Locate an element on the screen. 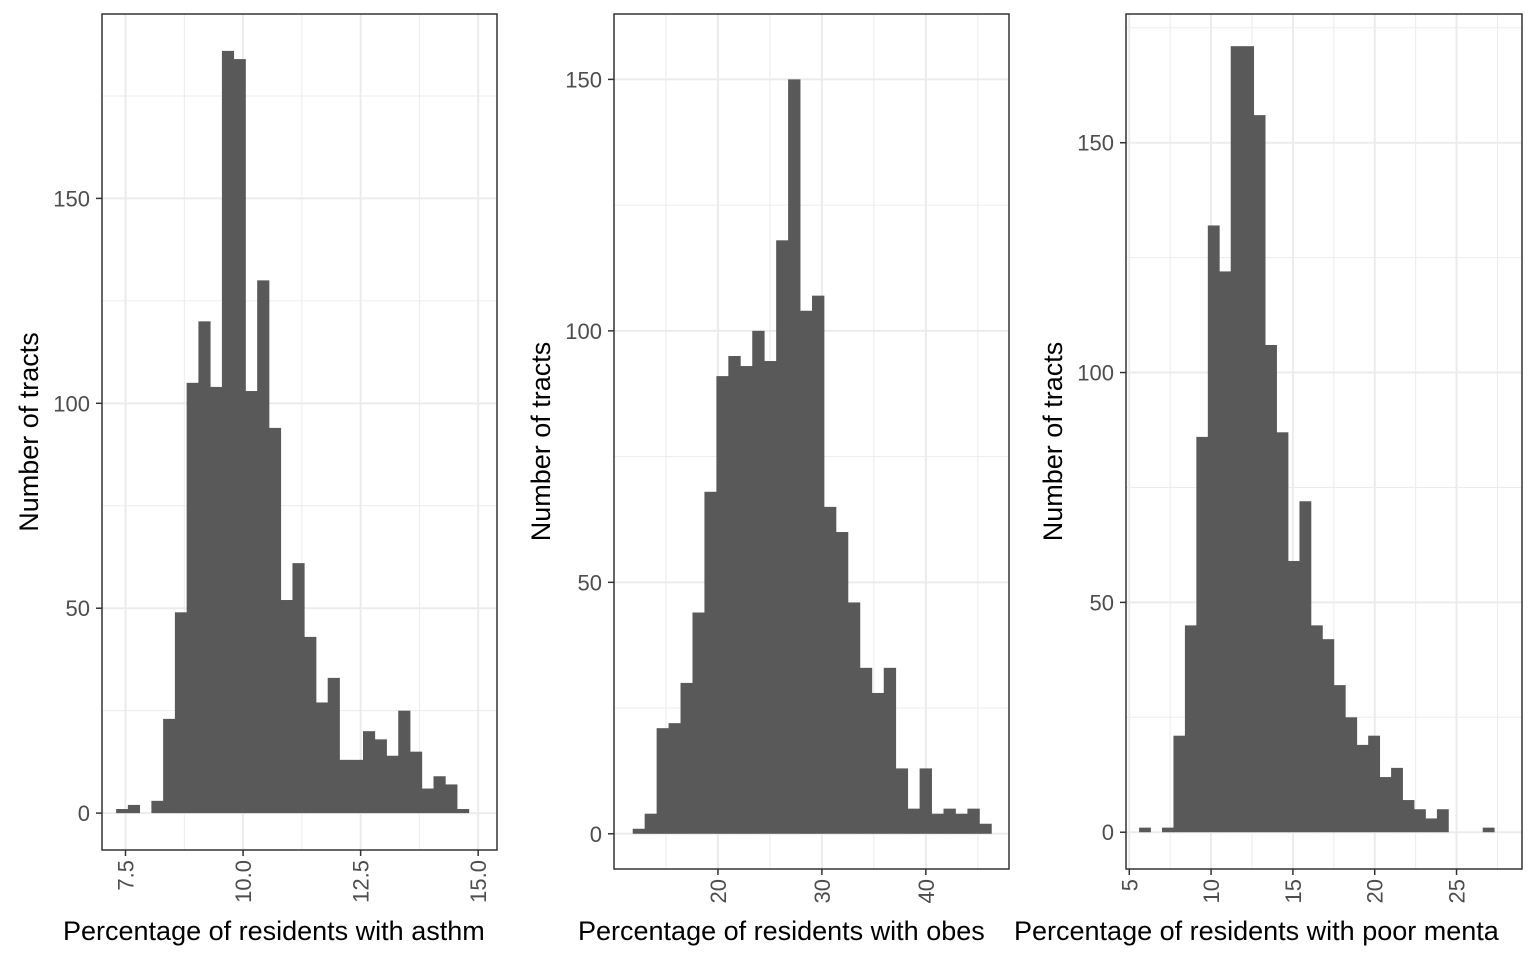 This screenshot has height=960, width=1536. obesity-y-tick-label: 100 is located at coordinates (583, 331).